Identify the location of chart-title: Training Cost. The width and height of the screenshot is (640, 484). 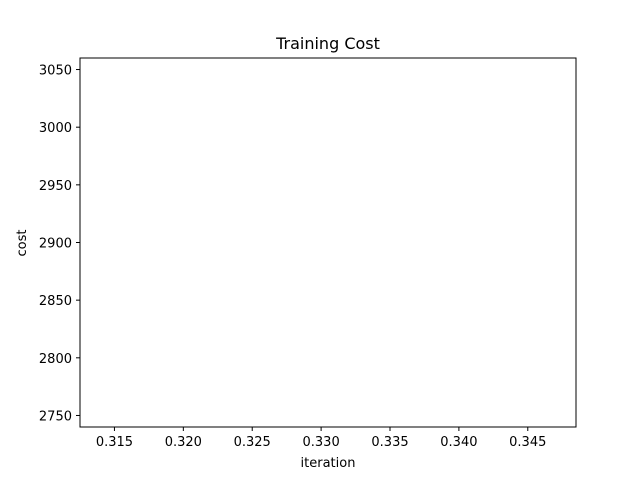
(327, 43).